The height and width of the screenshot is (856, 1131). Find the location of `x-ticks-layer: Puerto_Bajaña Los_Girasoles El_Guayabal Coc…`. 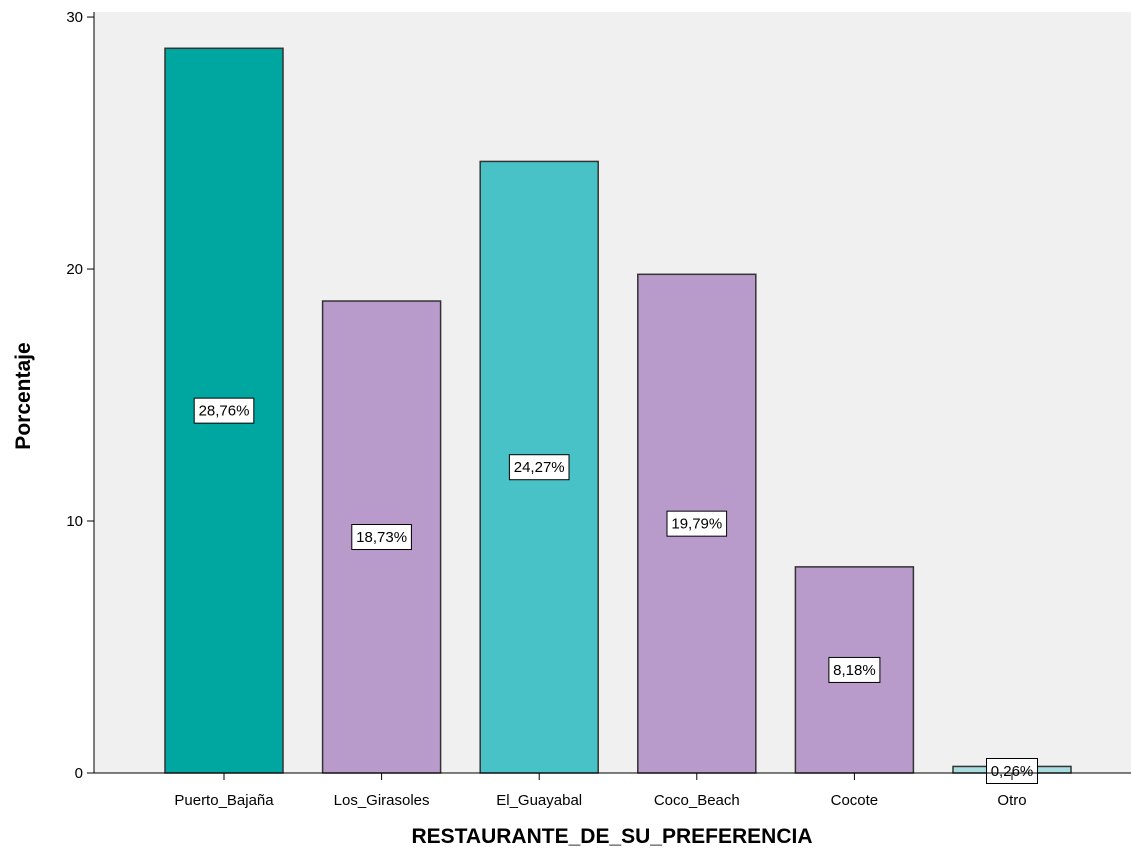

x-ticks-layer: Puerto_Bajaña Los_Girasoles El_Guayabal Coc… is located at coordinates (600, 791).